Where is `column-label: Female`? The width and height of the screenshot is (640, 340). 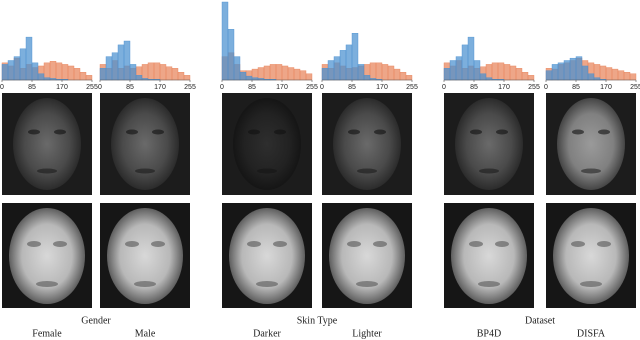 column-label: Female is located at coordinates (47, 333).